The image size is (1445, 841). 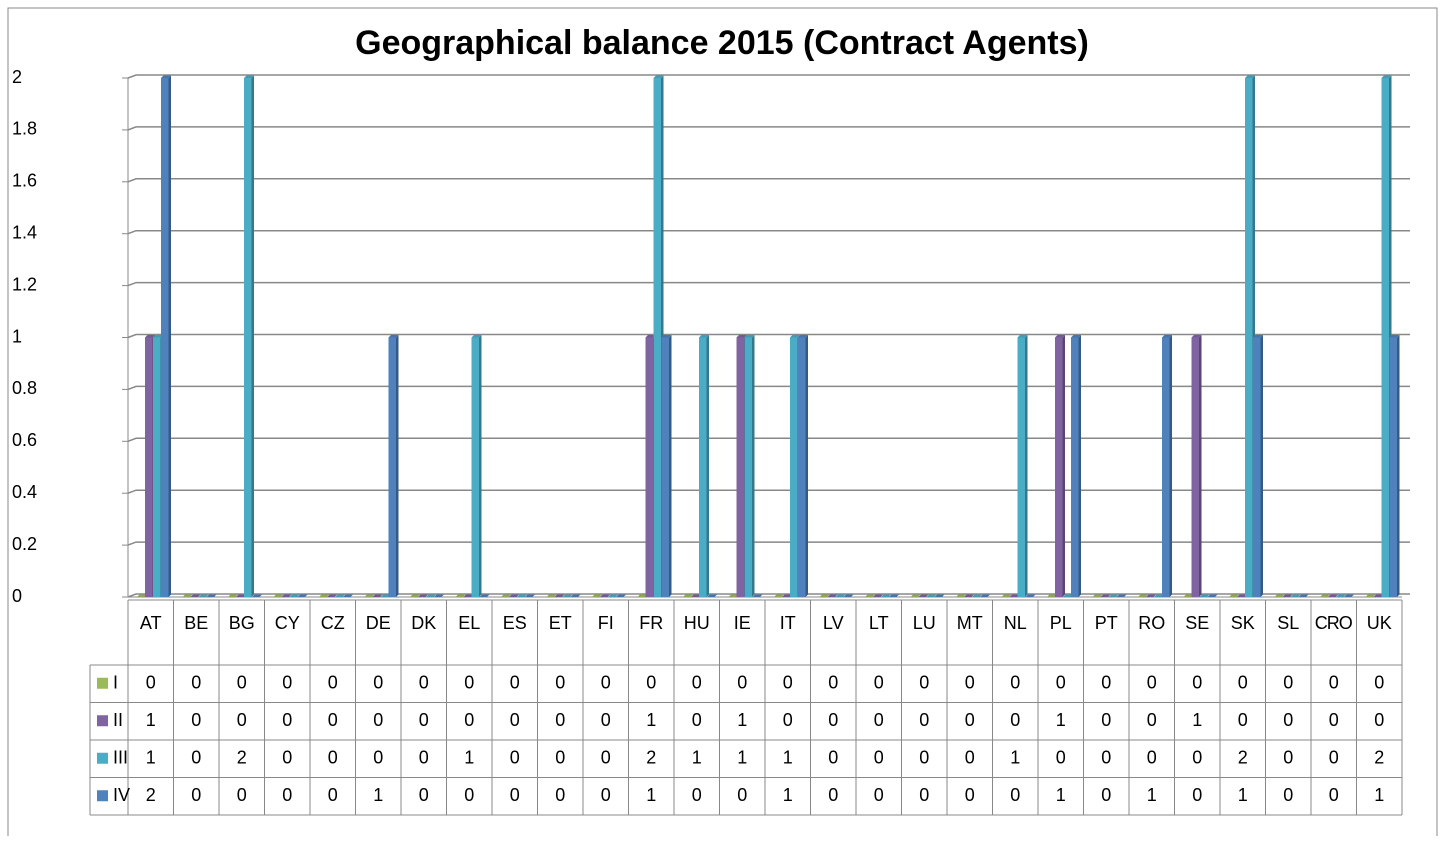 I want to click on y-tick-label: 0, so click(x=17, y=596).